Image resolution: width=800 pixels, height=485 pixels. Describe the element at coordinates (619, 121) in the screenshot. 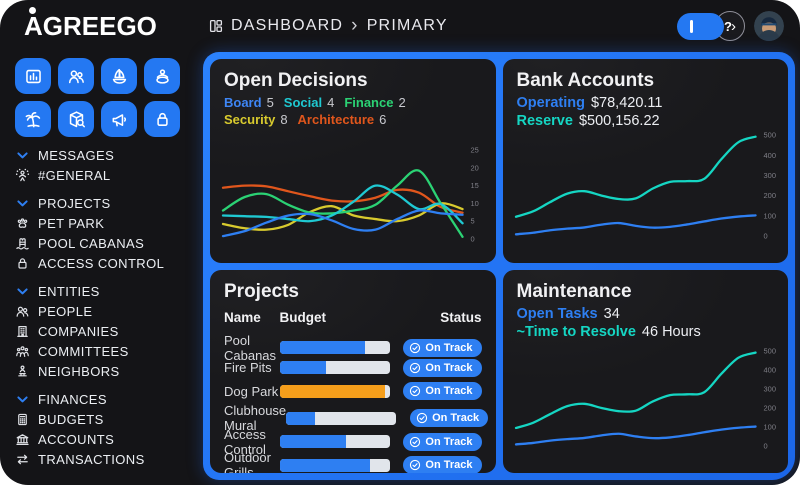

I see `stat-value: $500,156.22` at that location.